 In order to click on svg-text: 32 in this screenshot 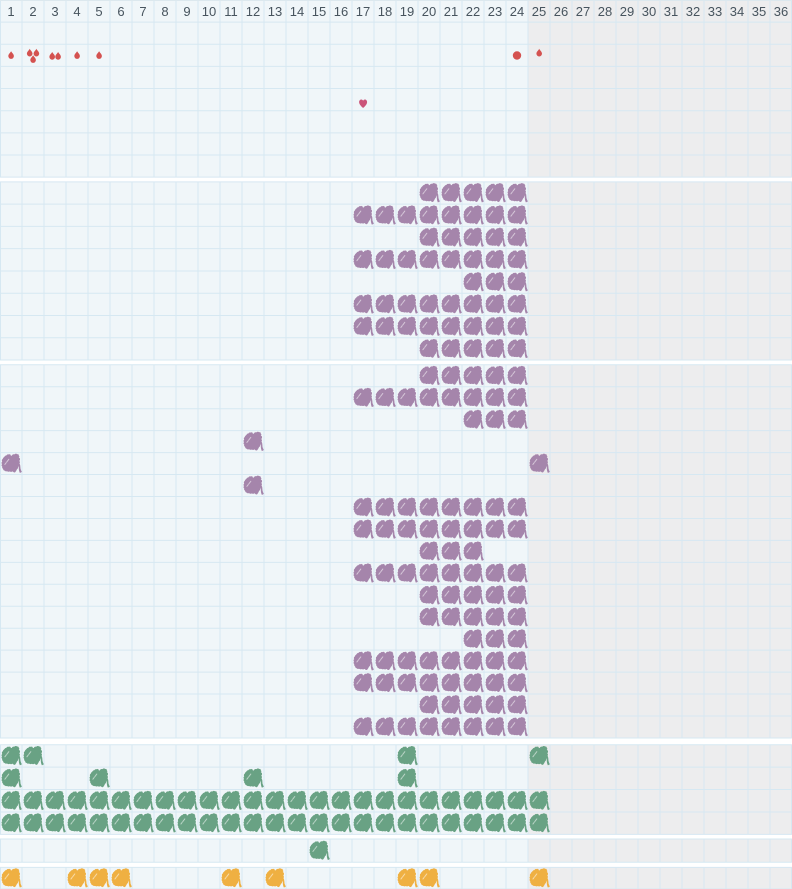, I will do `click(693, 11)`.